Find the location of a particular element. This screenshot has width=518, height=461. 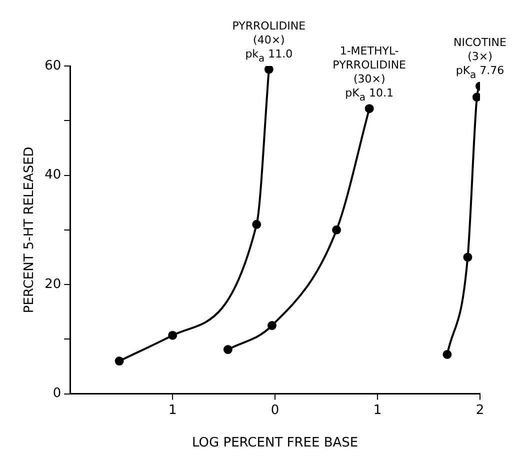

y-tick-label: 0 is located at coordinates (57, 394).